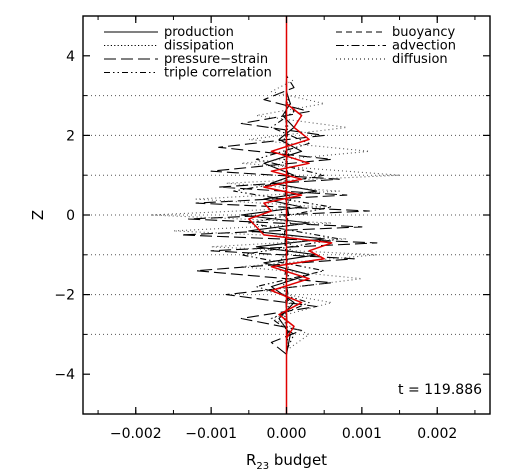  I want to click on y-tick-label: 4, so click(70, 57).